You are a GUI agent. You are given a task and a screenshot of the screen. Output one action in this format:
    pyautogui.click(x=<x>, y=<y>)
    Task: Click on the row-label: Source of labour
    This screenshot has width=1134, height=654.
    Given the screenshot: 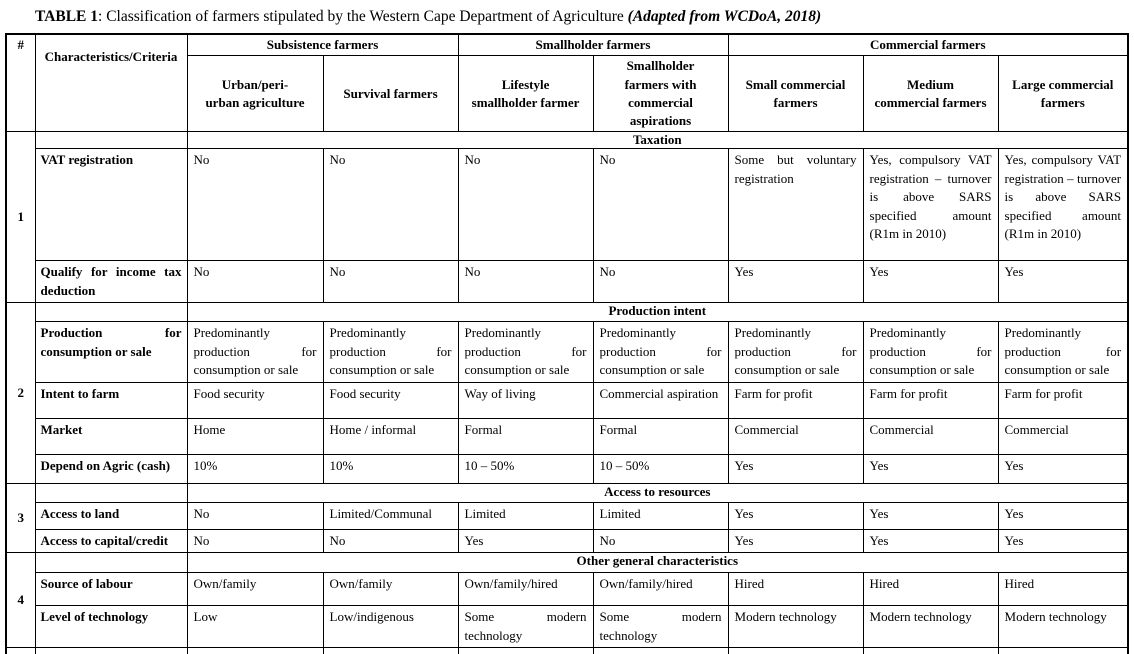 What is the action you would take?
    pyautogui.click(x=111, y=589)
    